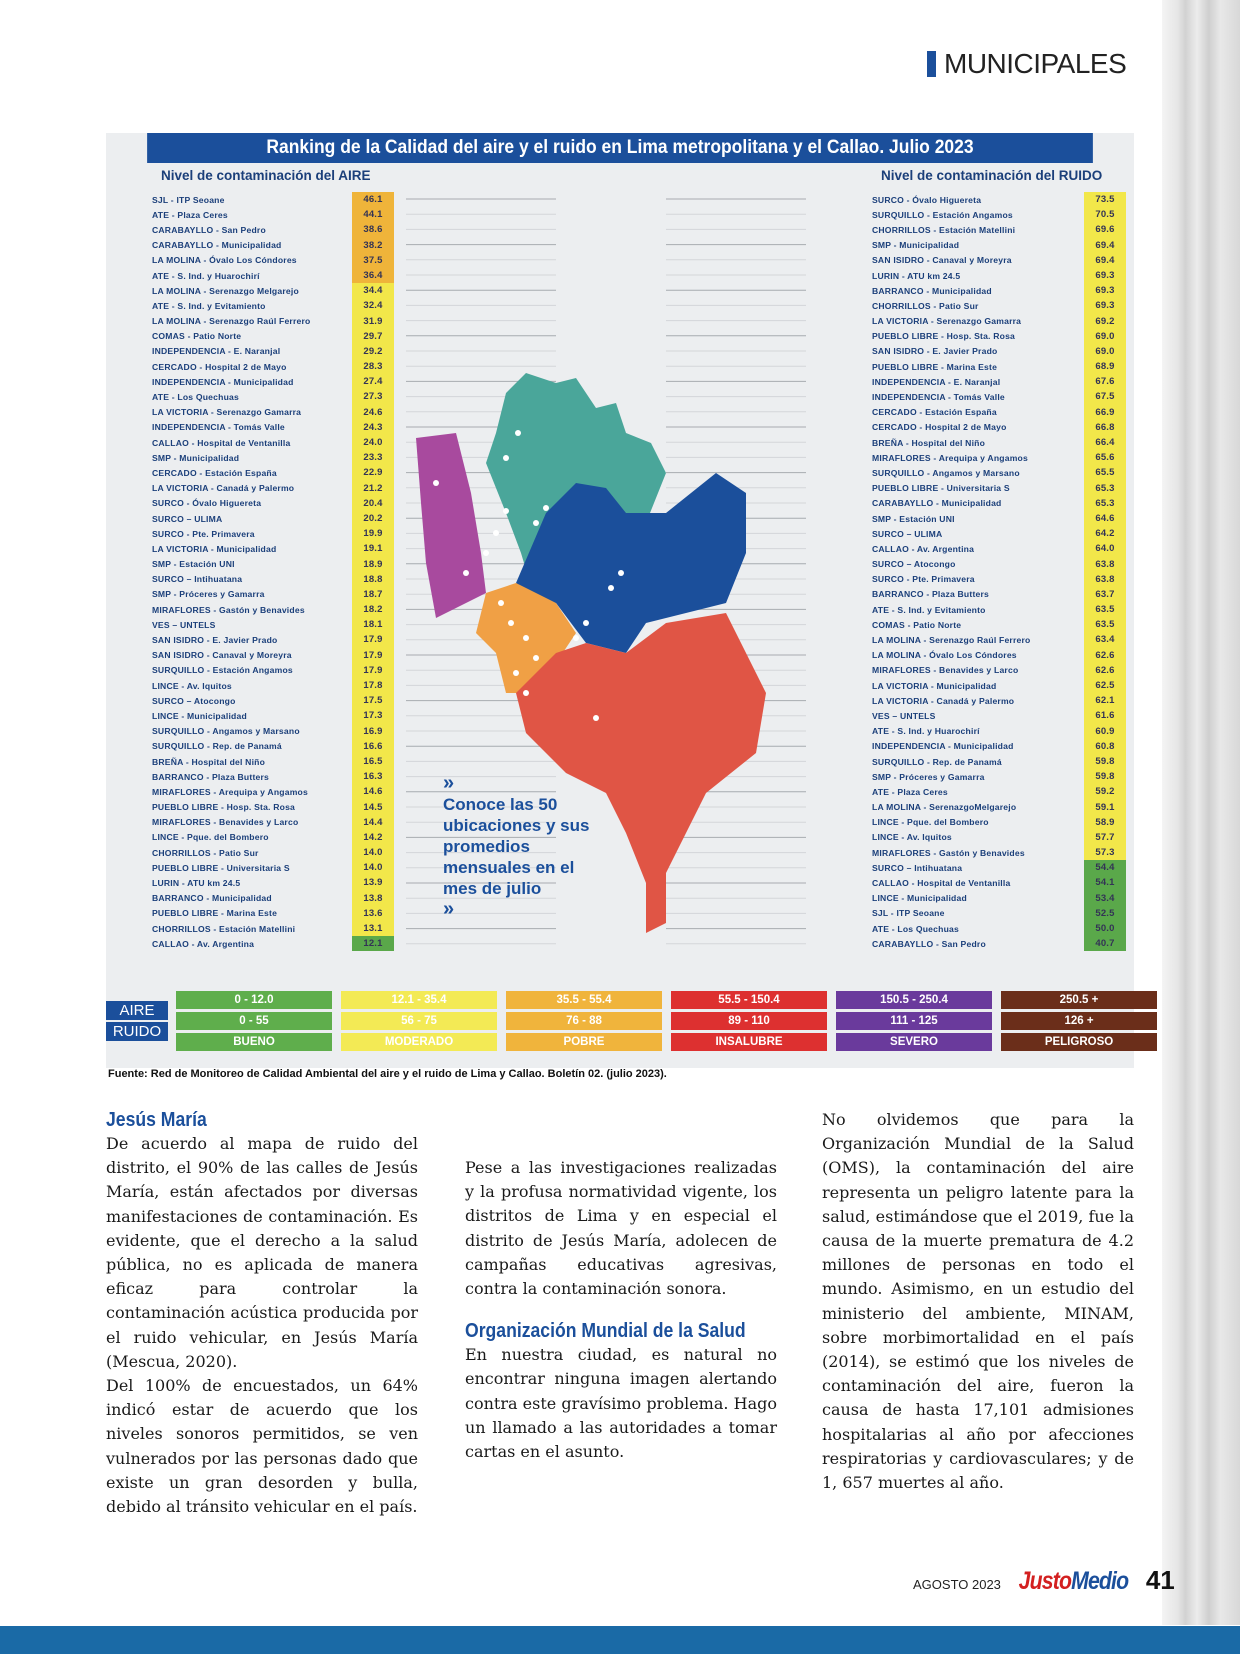 Image resolution: width=1240 pixels, height=1654 pixels. I want to click on air-ranking-row: SURQUILLO - Angamos y Marsano 16.9, so click(273, 731).